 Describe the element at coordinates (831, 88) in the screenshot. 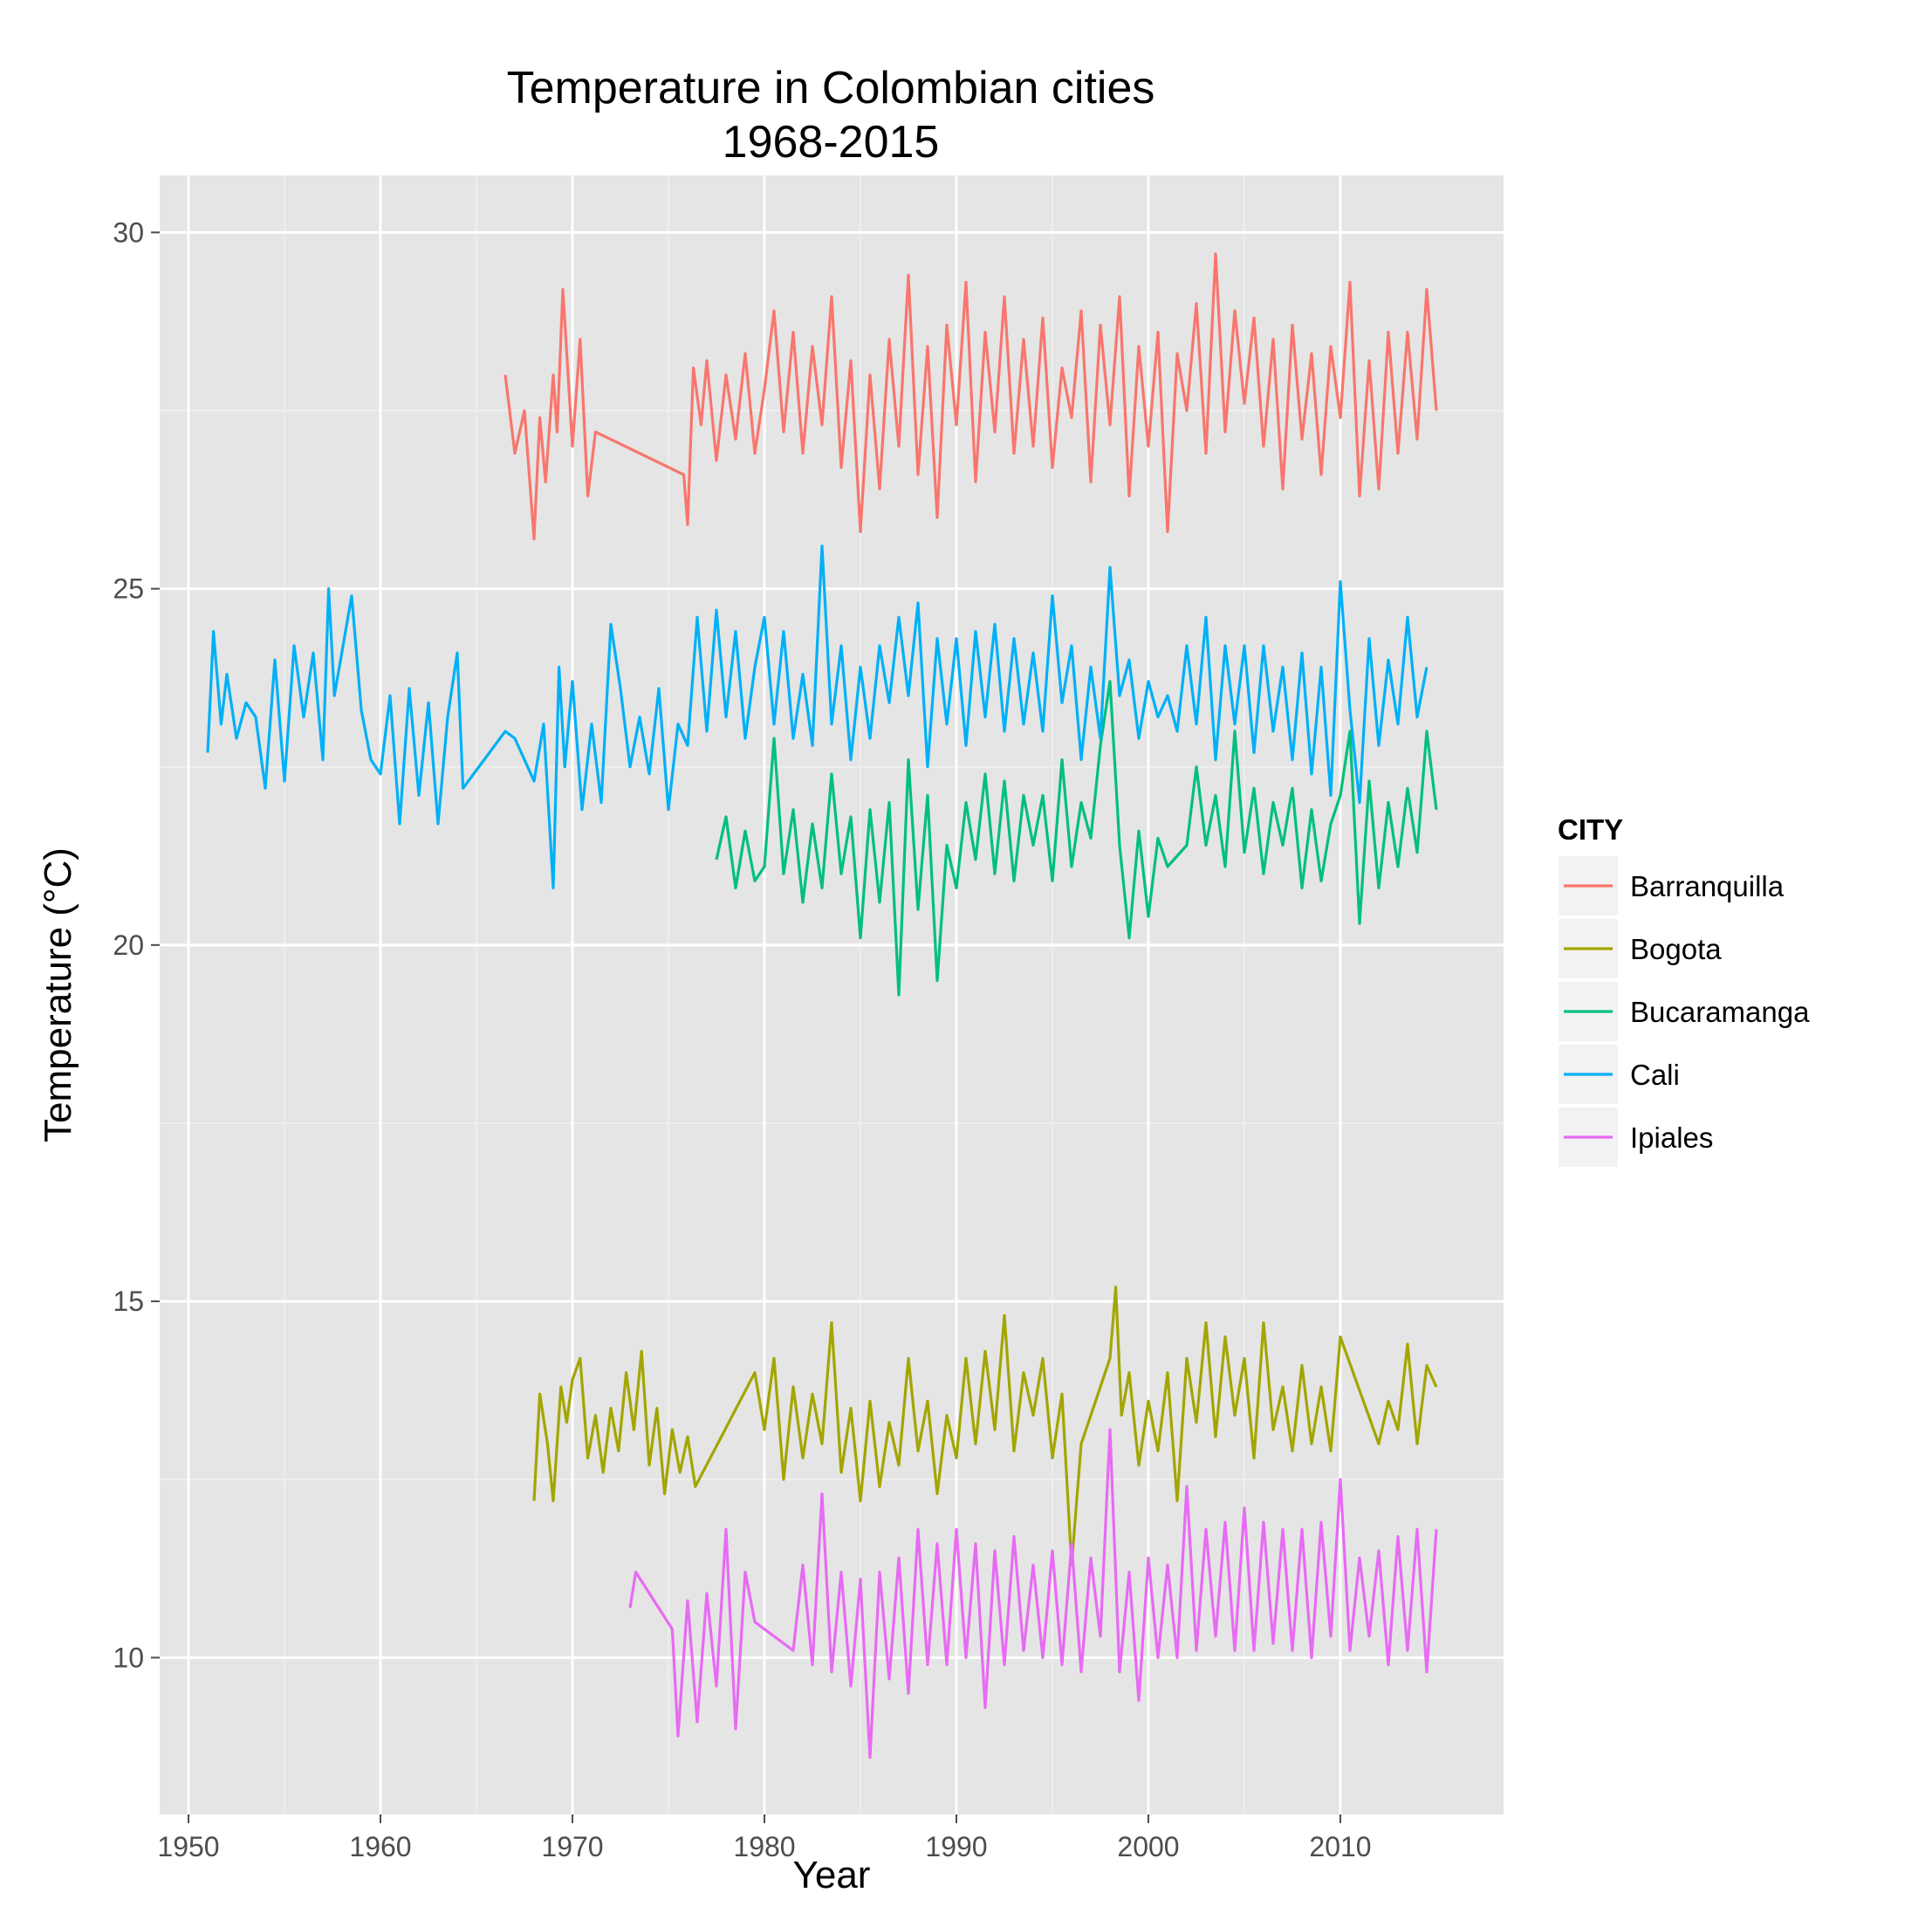

I see `chart-title-line-1: Temperature in Colombian cities` at that location.